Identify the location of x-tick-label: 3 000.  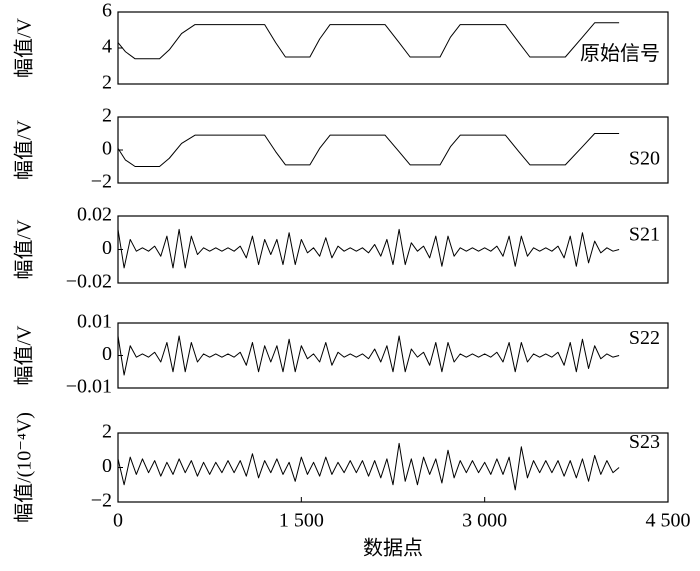
(484, 521).